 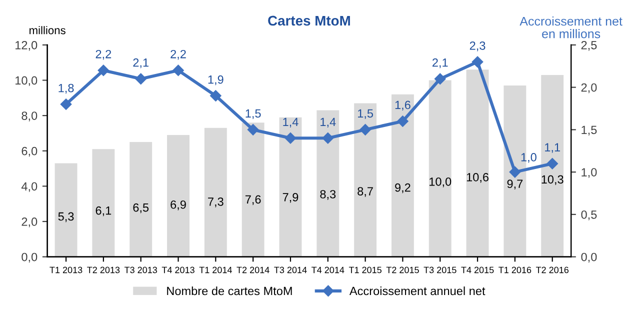 What do you see at coordinates (29, 187) in the screenshot?
I see `y-tick-label: 4,0` at bounding box center [29, 187].